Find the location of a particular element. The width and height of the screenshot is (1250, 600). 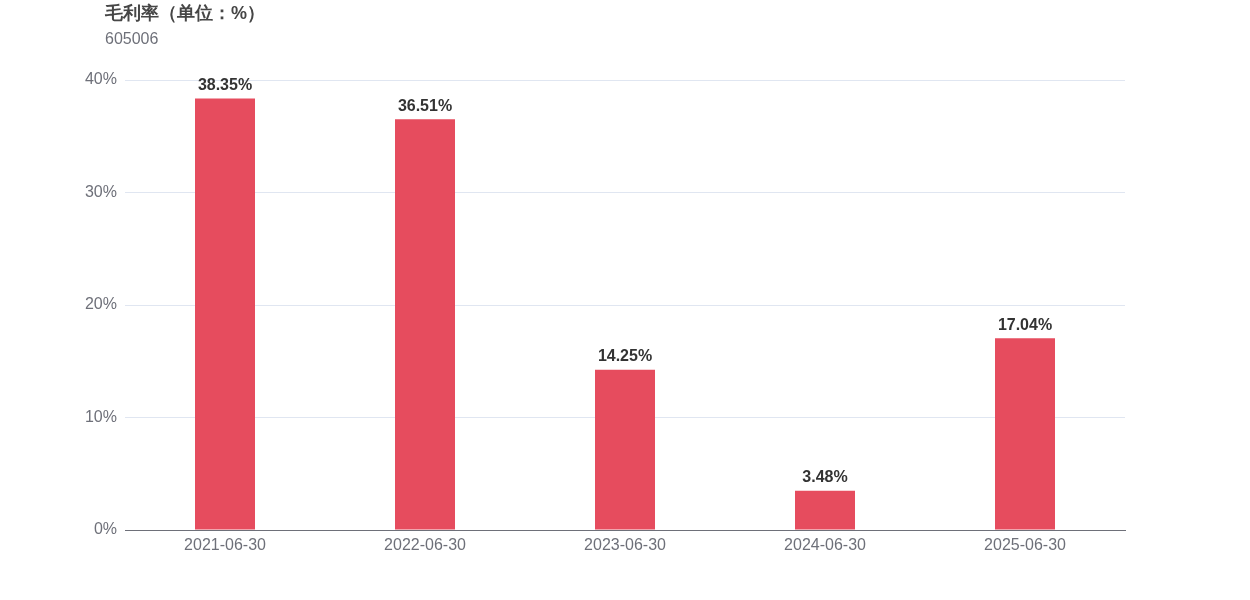

x-tick-label: 2021-06-30 is located at coordinates (225, 545).